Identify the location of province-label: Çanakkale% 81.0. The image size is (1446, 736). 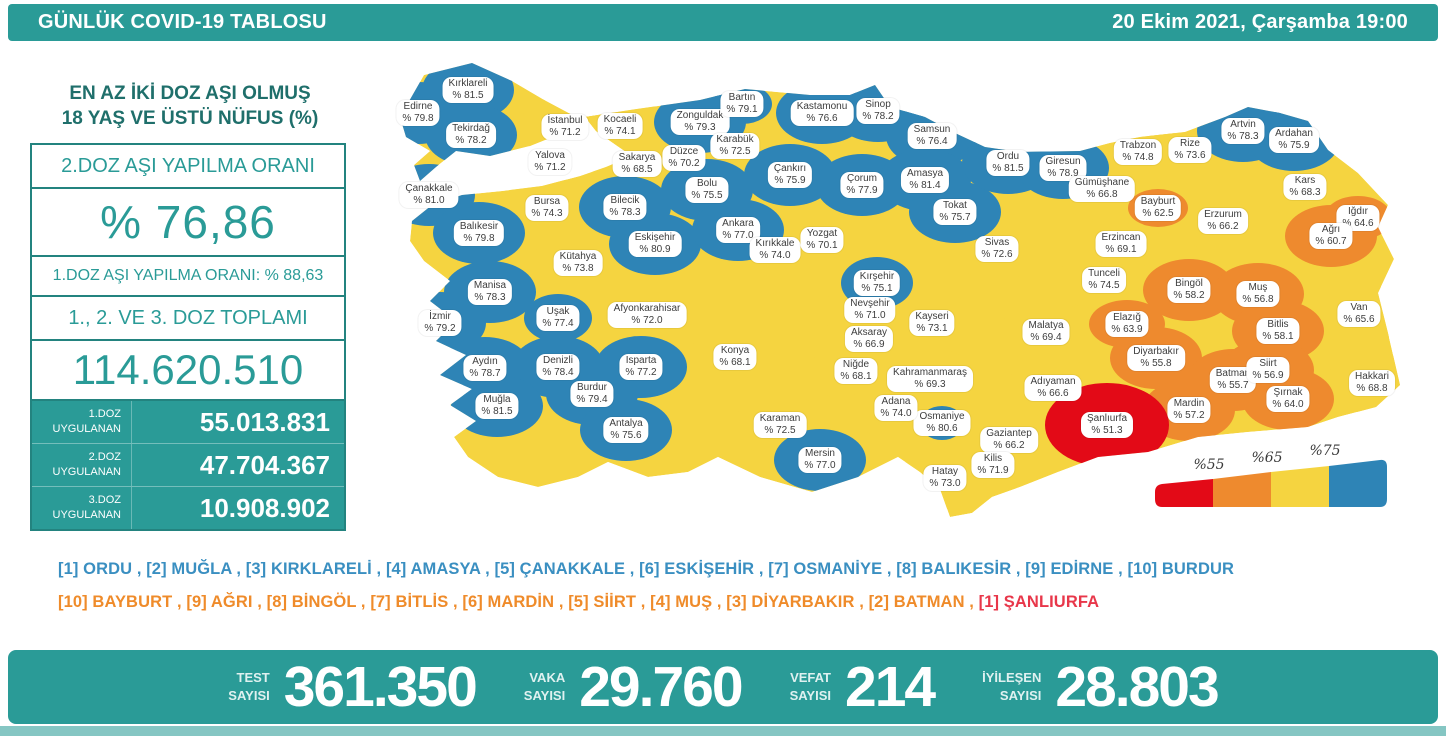
(429, 195).